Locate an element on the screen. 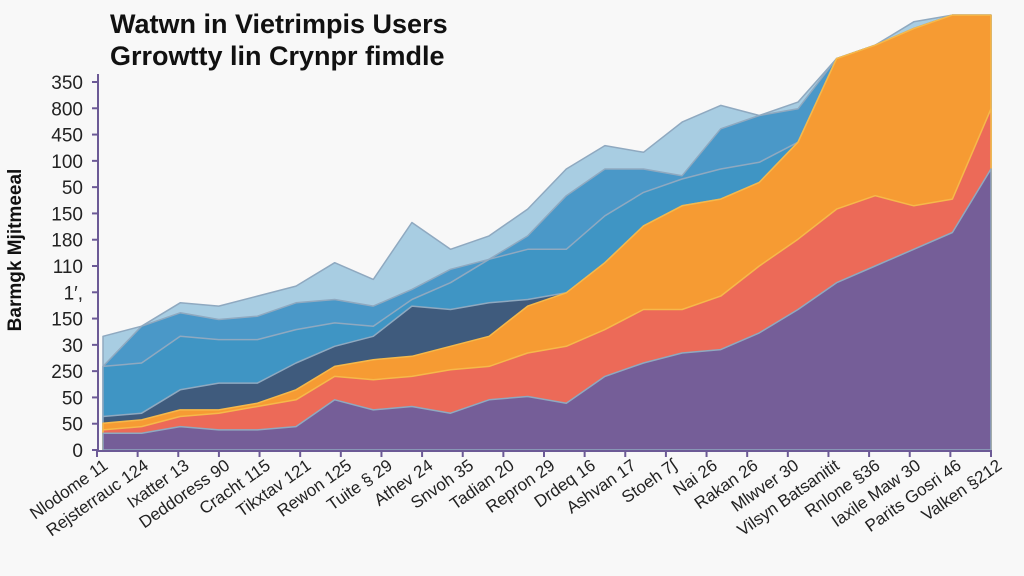 This screenshot has height=576, width=1024. chart-title-line-2: Grrowtty lin Crynpr fimdle is located at coordinates (277, 56).